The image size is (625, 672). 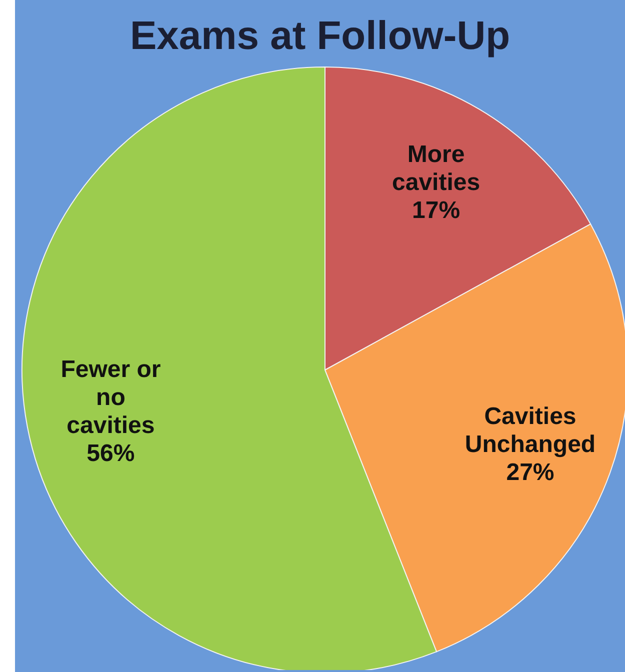 What do you see at coordinates (436, 210) in the screenshot?
I see `data-label: 17%` at bounding box center [436, 210].